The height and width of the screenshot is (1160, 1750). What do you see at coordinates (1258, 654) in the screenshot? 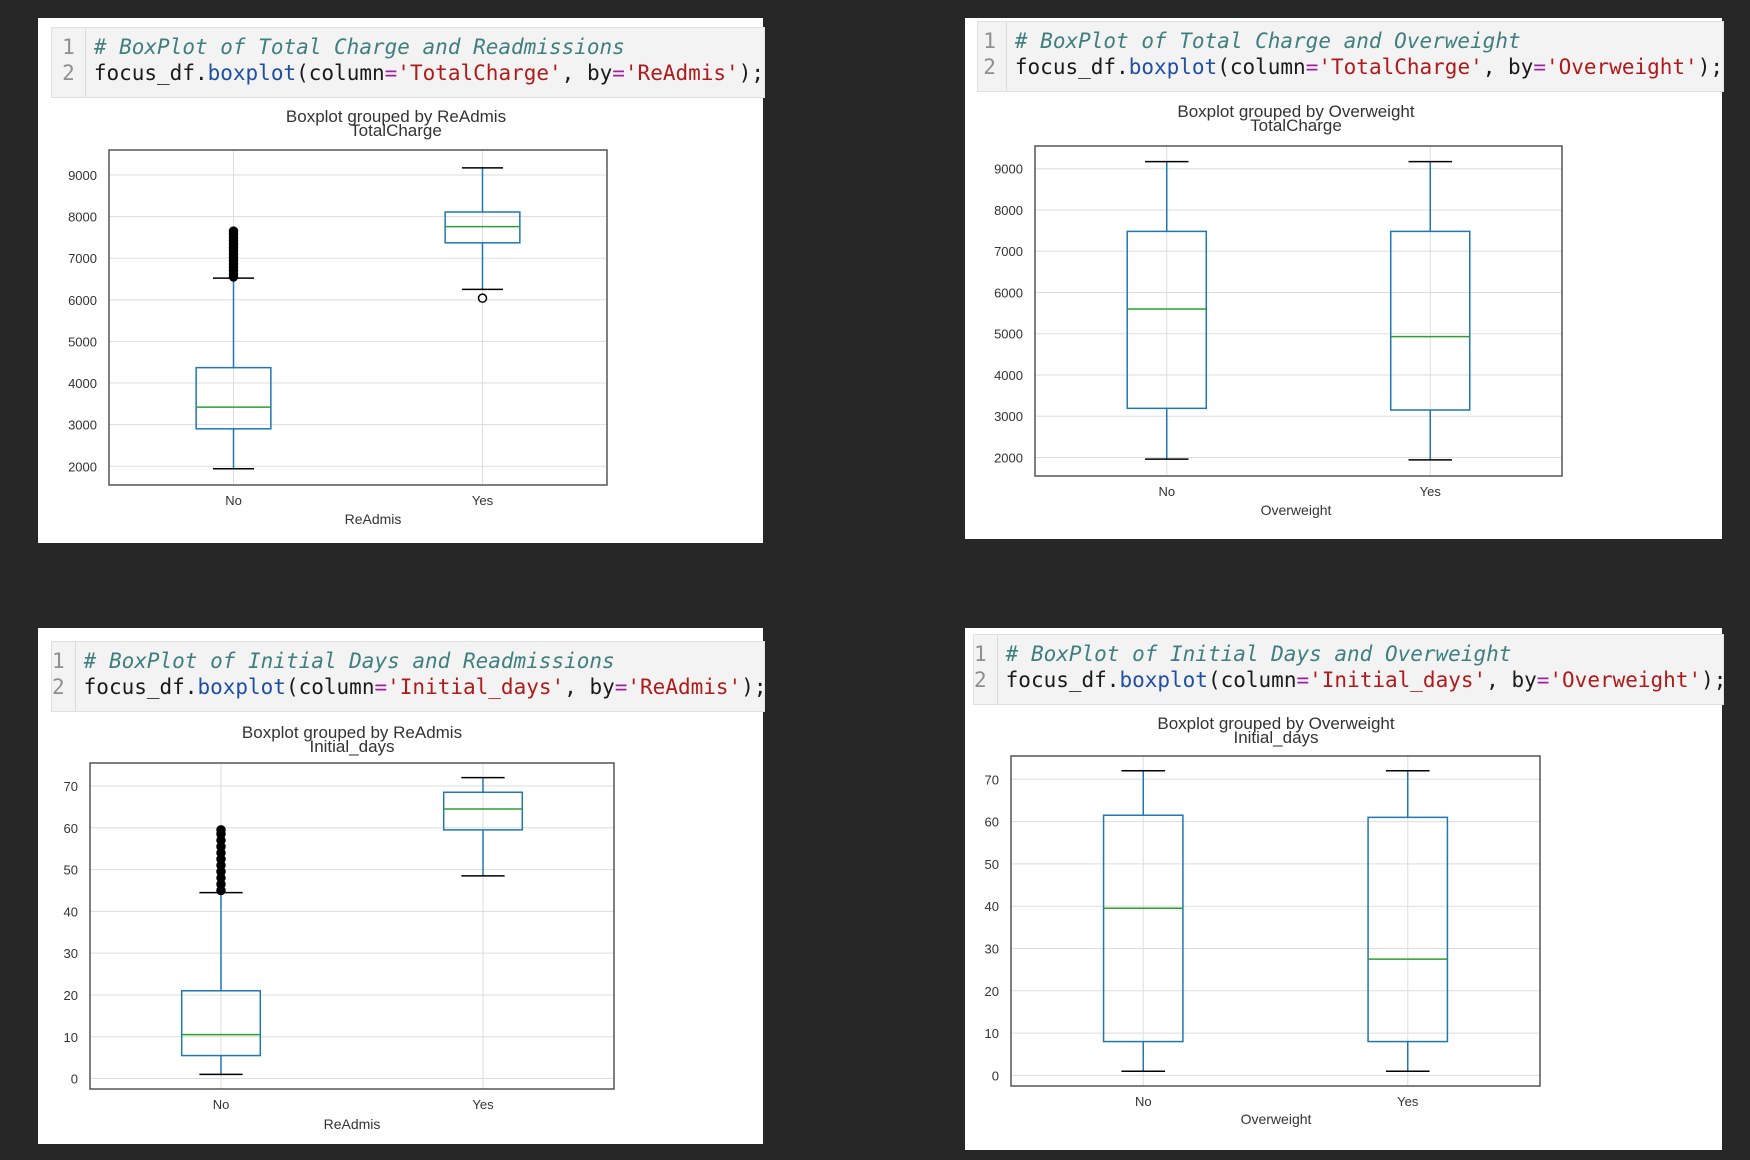
I see `code-comment: # BoxPlot of Initial Days and Overweight` at bounding box center [1258, 654].